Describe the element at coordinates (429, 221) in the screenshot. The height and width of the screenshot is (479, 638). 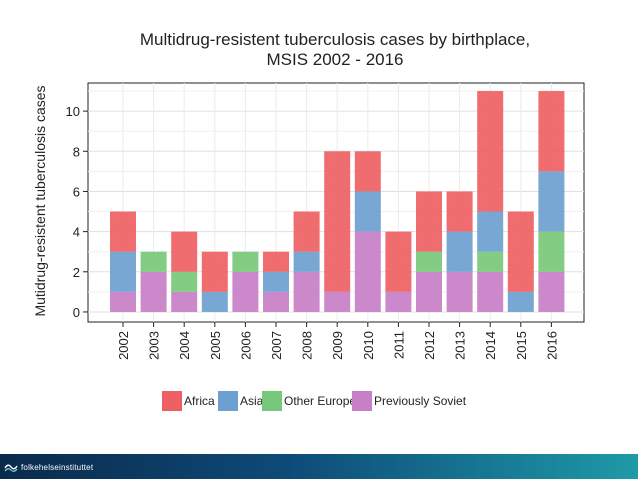
I see `bar-2012-africa` at that location.